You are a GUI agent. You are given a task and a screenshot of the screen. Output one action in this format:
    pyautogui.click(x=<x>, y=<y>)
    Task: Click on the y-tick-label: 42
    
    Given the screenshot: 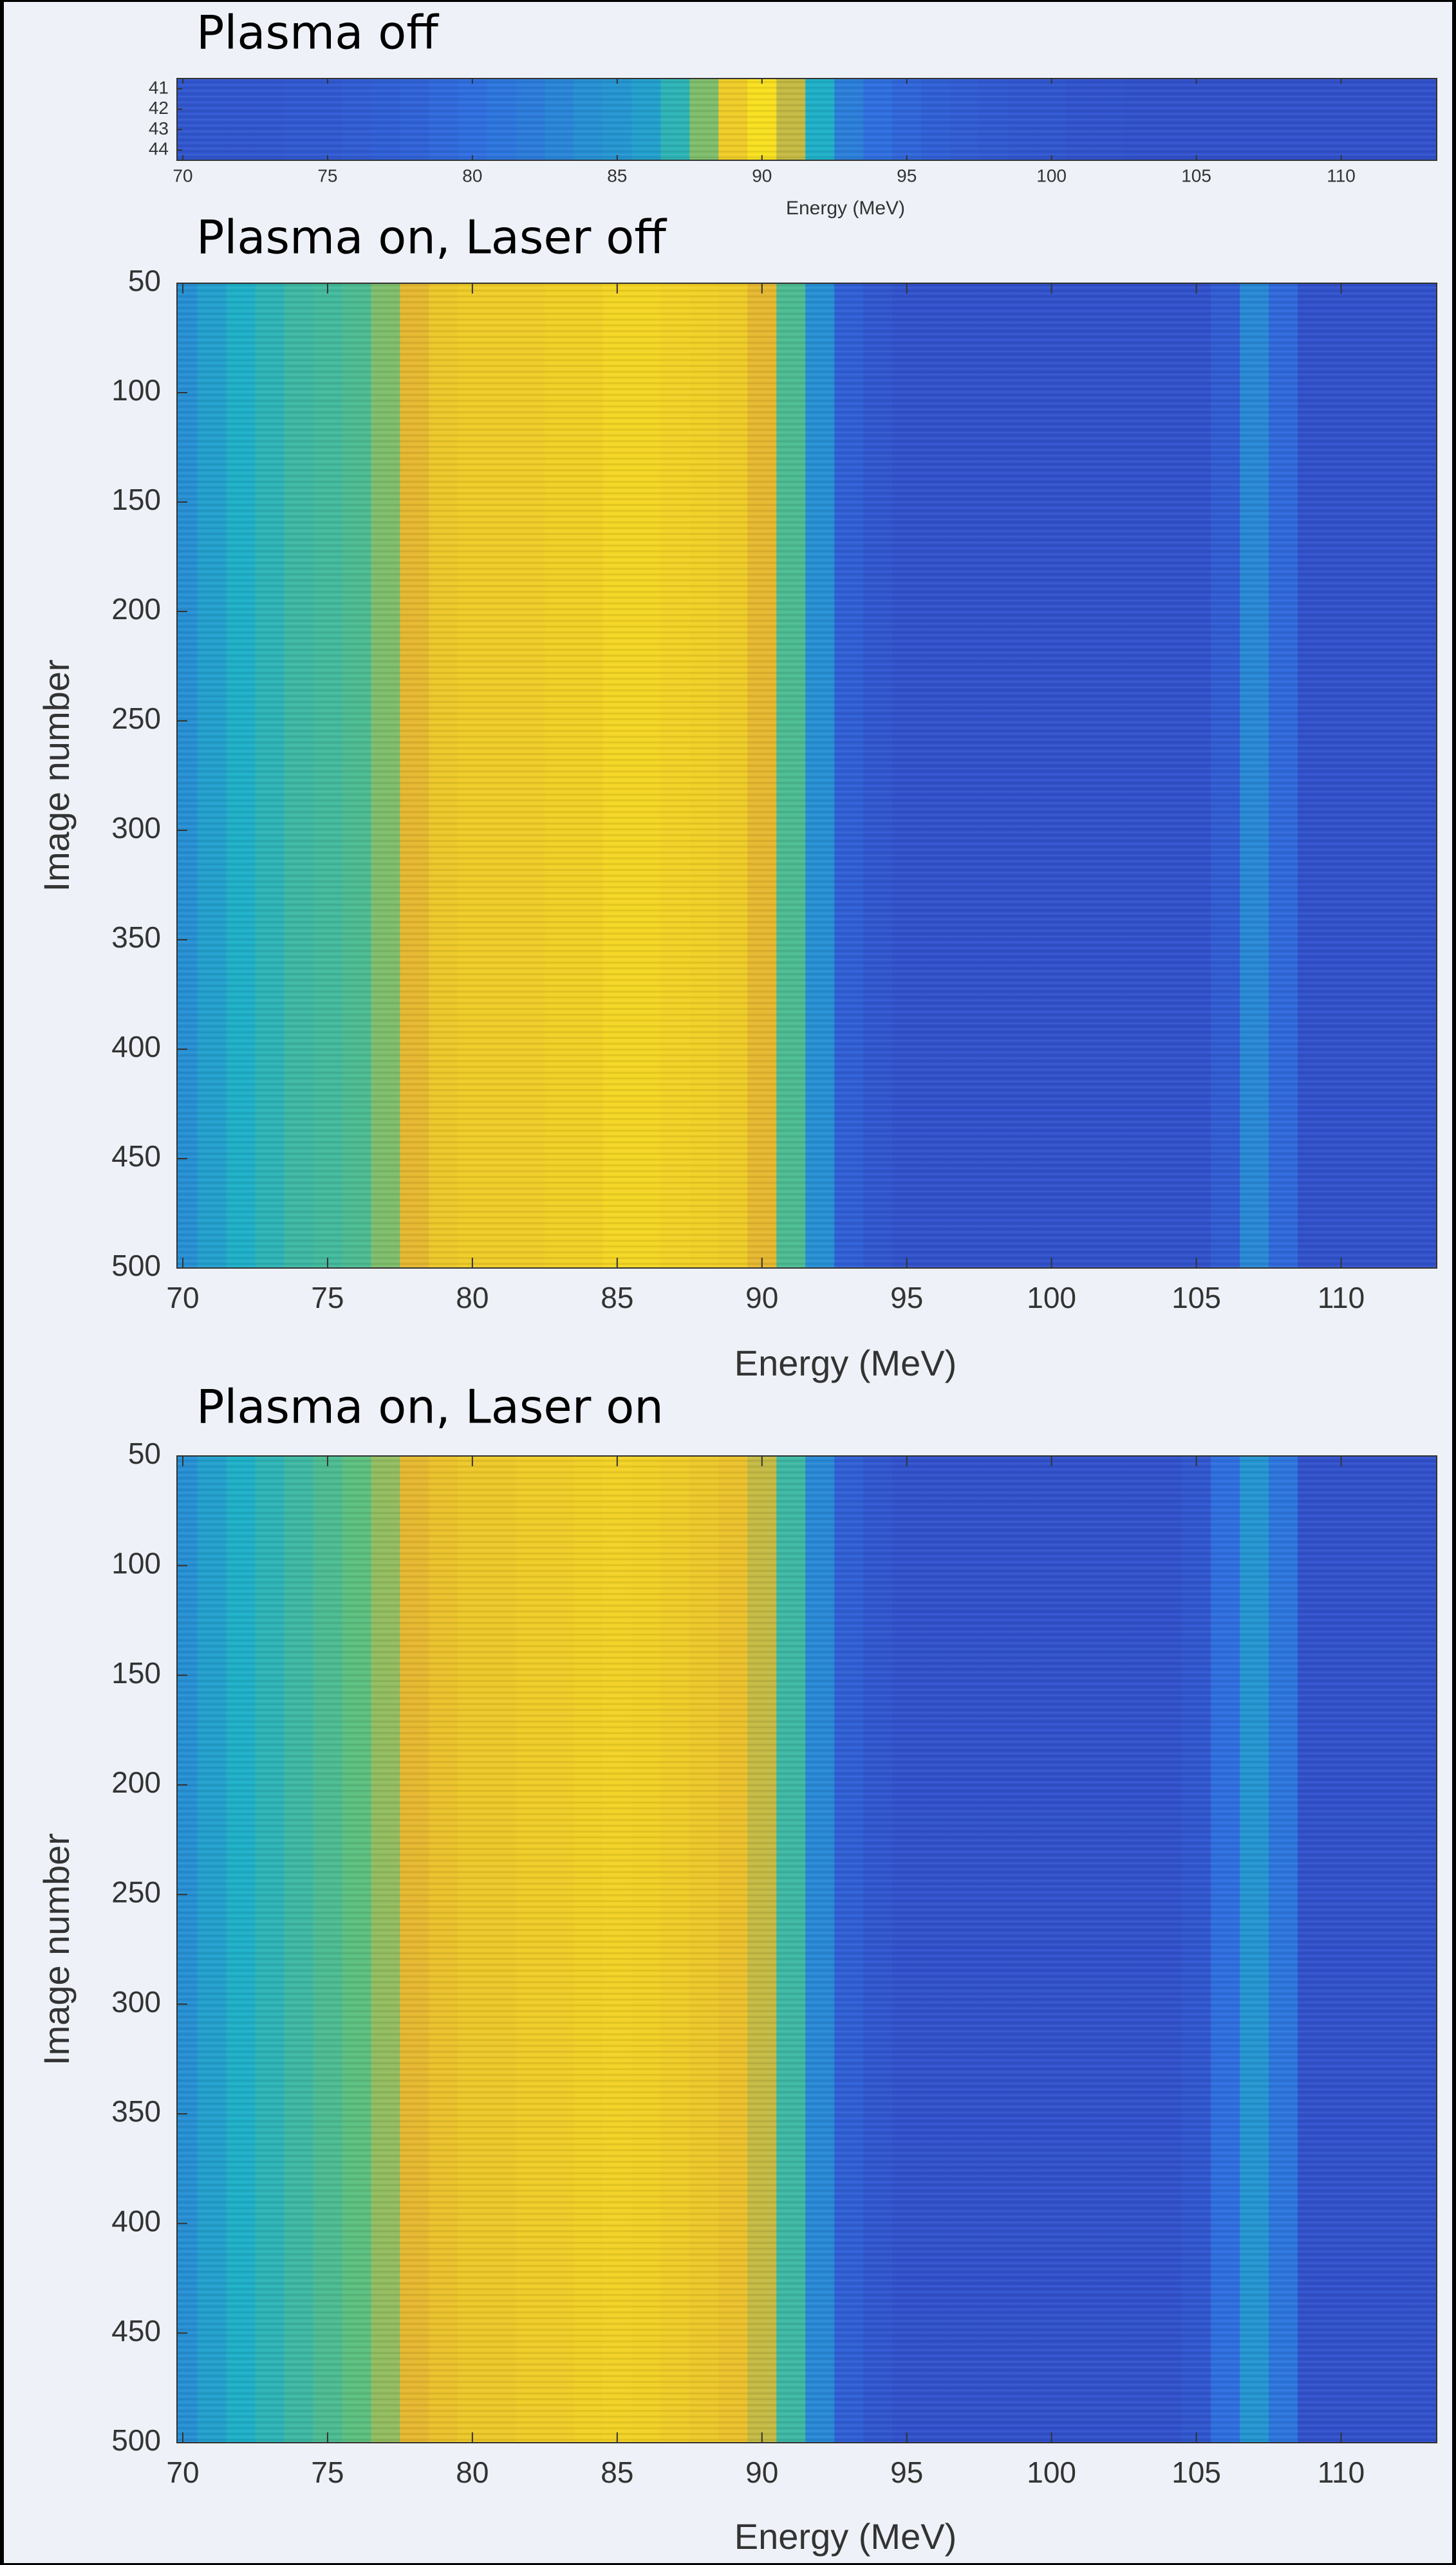 What is the action you would take?
    pyautogui.click(x=159, y=108)
    